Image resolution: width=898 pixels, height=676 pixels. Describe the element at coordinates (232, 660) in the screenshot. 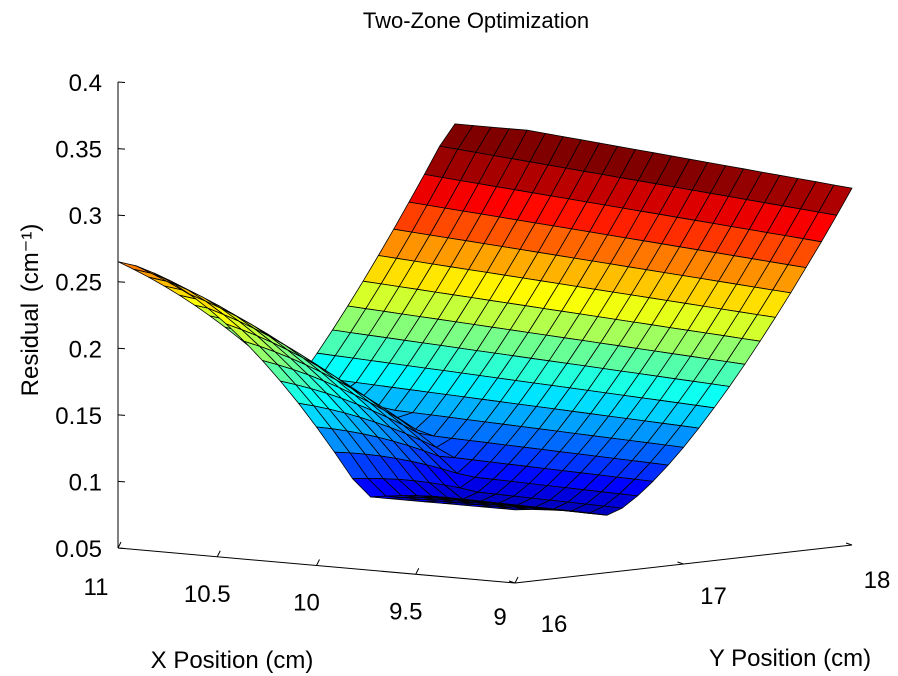

I see `x-axis-label: X Position (cm)` at that location.